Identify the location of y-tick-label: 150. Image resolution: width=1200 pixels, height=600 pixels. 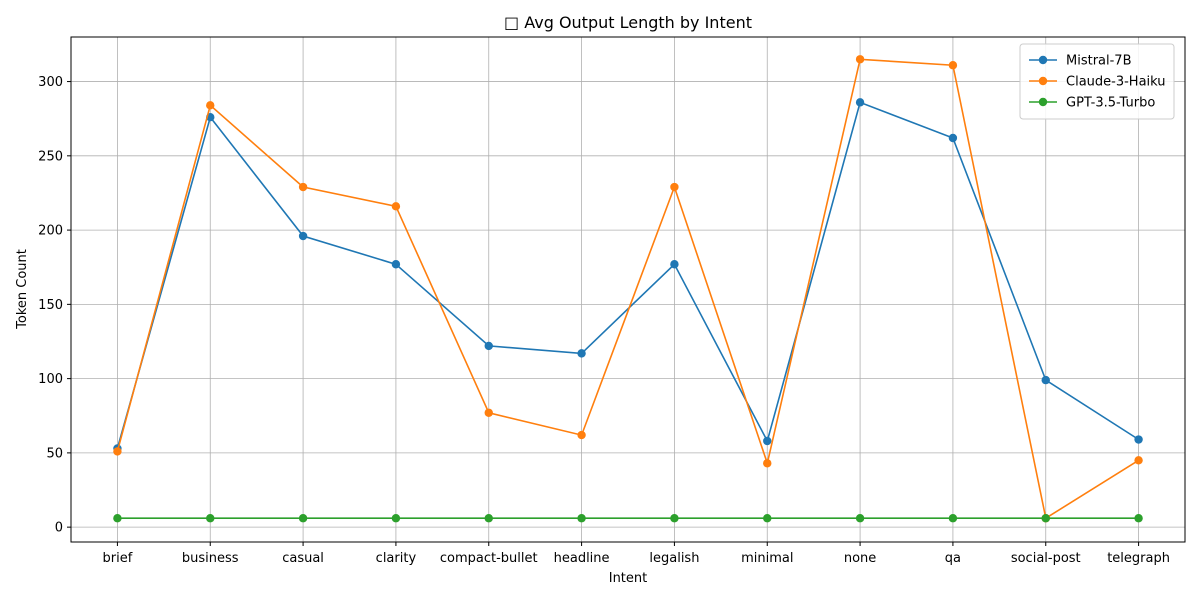
(50, 305).